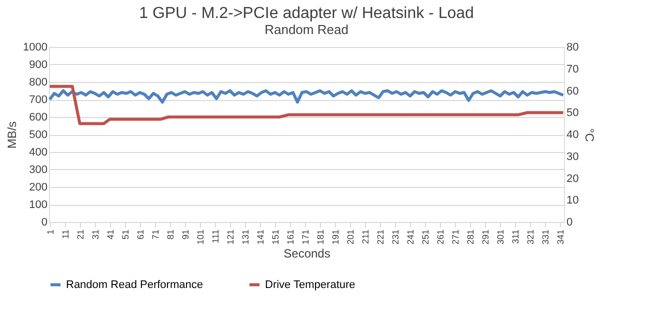 The height and width of the screenshot is (323, 647). Describe the element at coordinates (38, 152) in the screenshot. I see `y-tick-label: 400` at that location.